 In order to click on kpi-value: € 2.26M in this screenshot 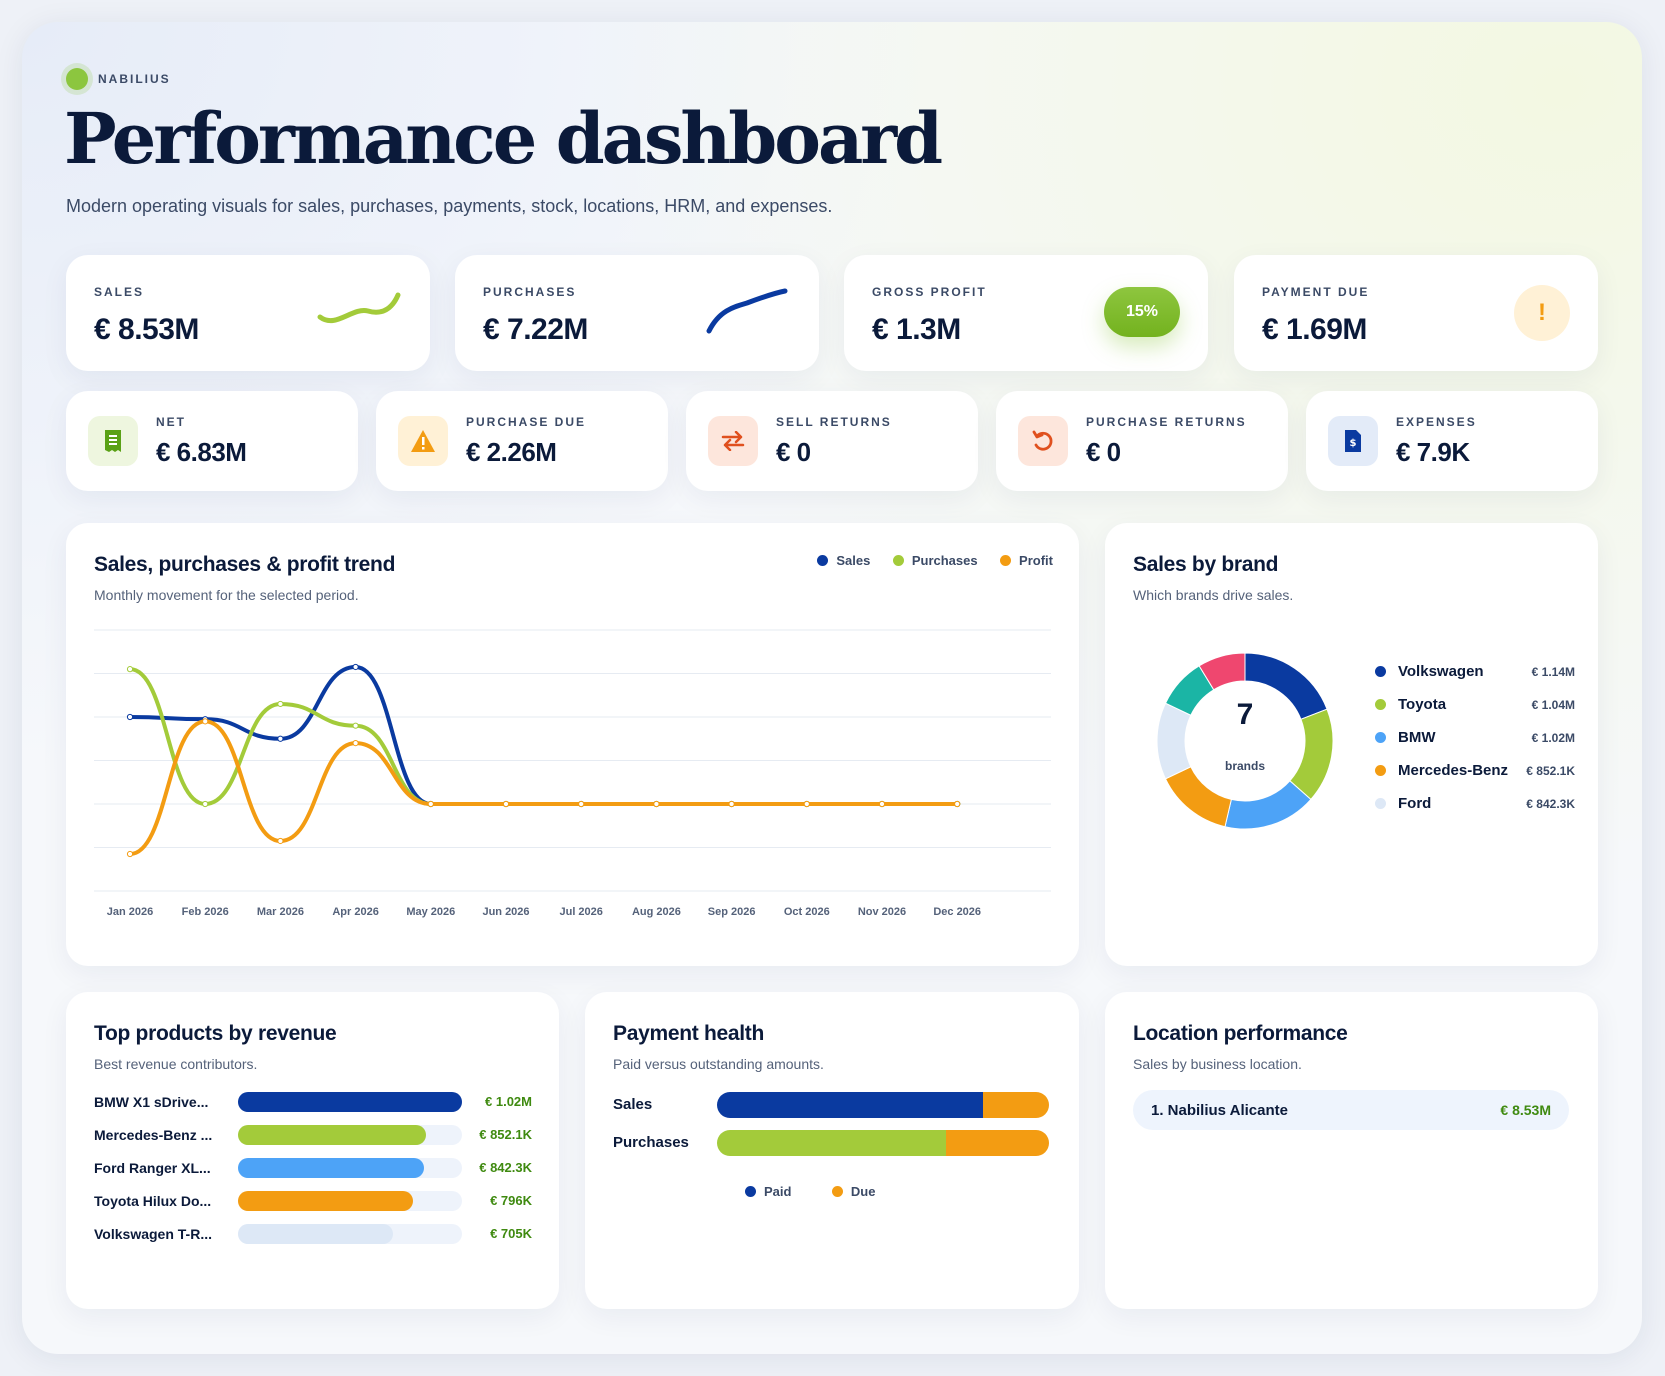, I will do `click(511, 451)`.